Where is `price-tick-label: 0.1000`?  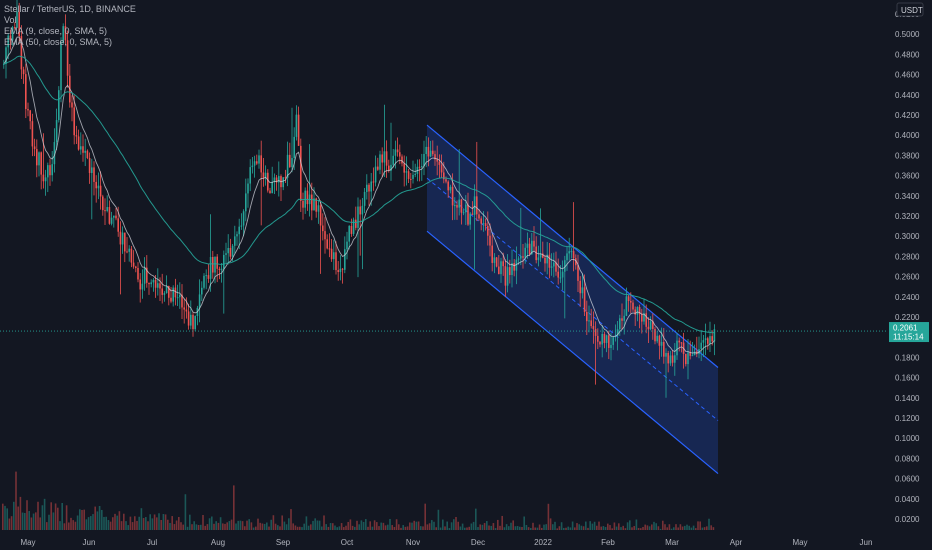
price-tick-label: 0.1000 is located at coordinates (907, 438).